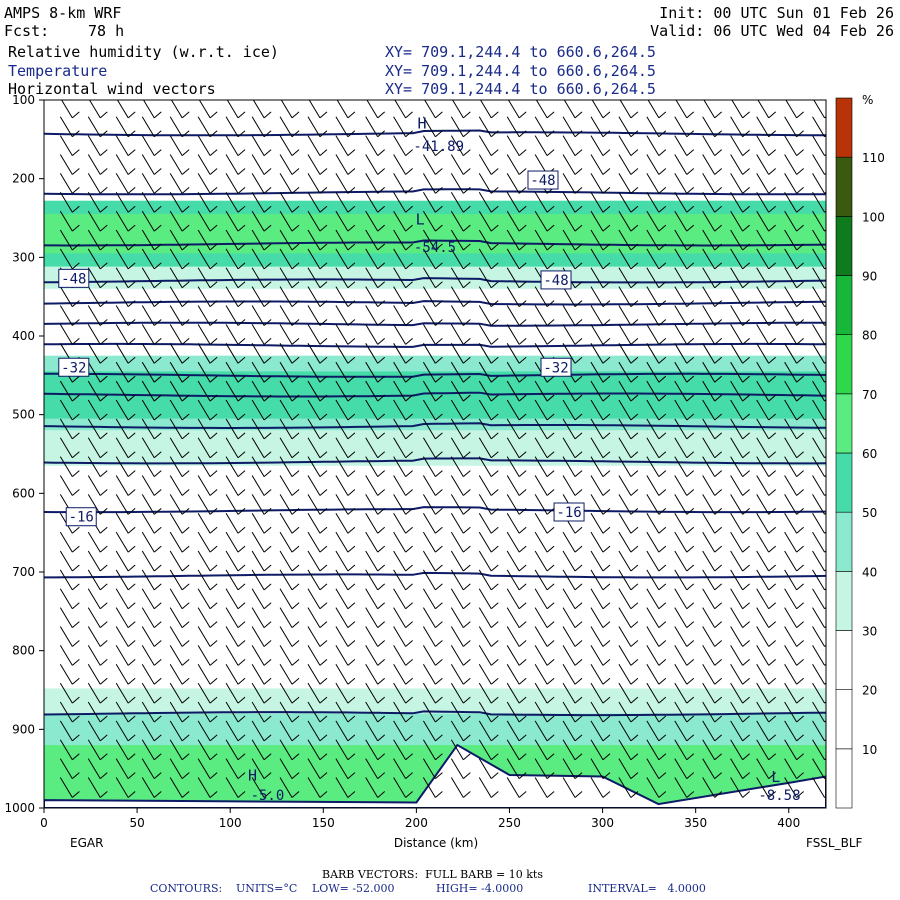  Describe the element at coordinates (844, 127) in the screenshot. I see `colorbar-segment` at that location.